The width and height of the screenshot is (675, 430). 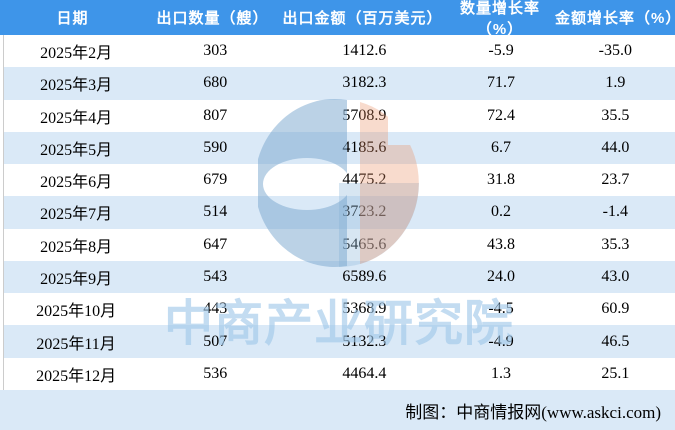 I want to click on table-row: 2025年6月 679 4475.2 31.8 23.7, so click(x=339, y=180).